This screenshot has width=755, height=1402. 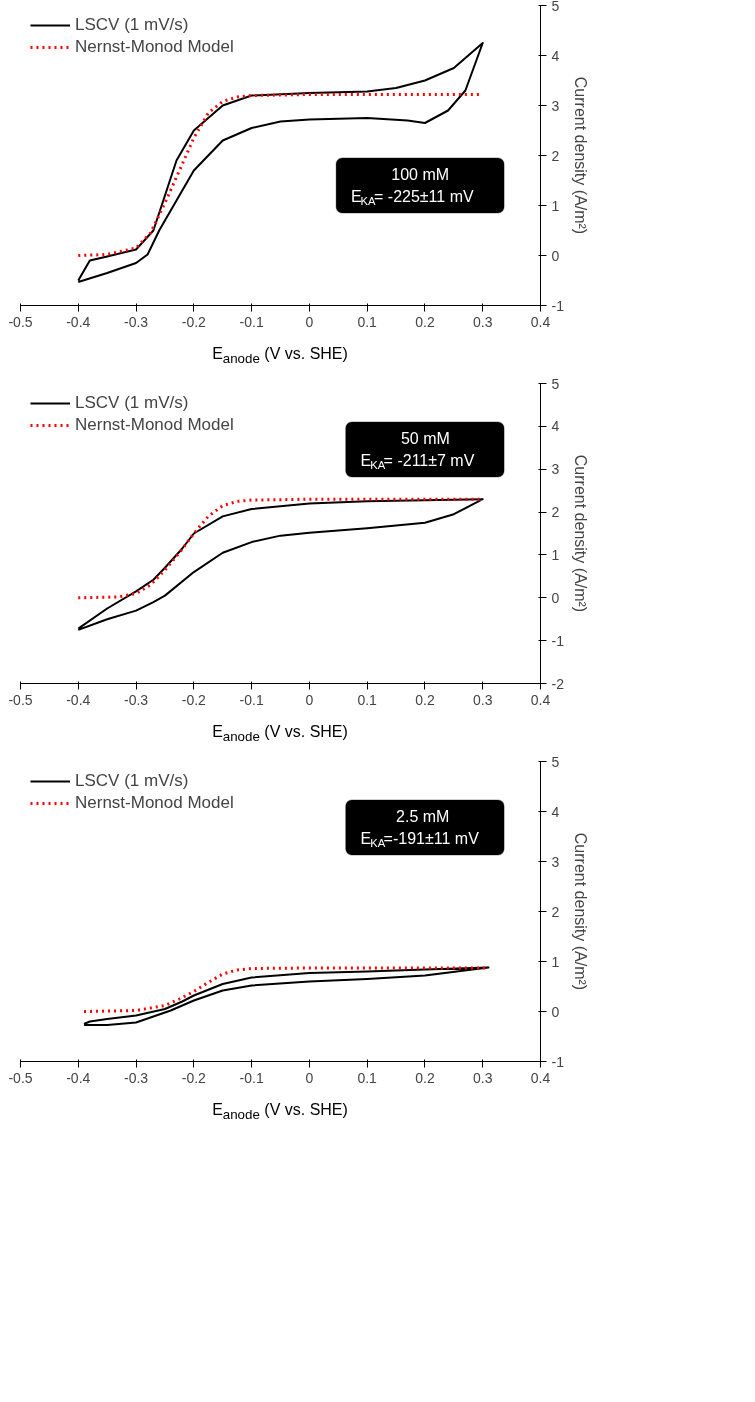 What do you see at coordinates (423, 817) in the screenshot?
I see `annotation: 2.5 mM` at bounding box center [423, 817].